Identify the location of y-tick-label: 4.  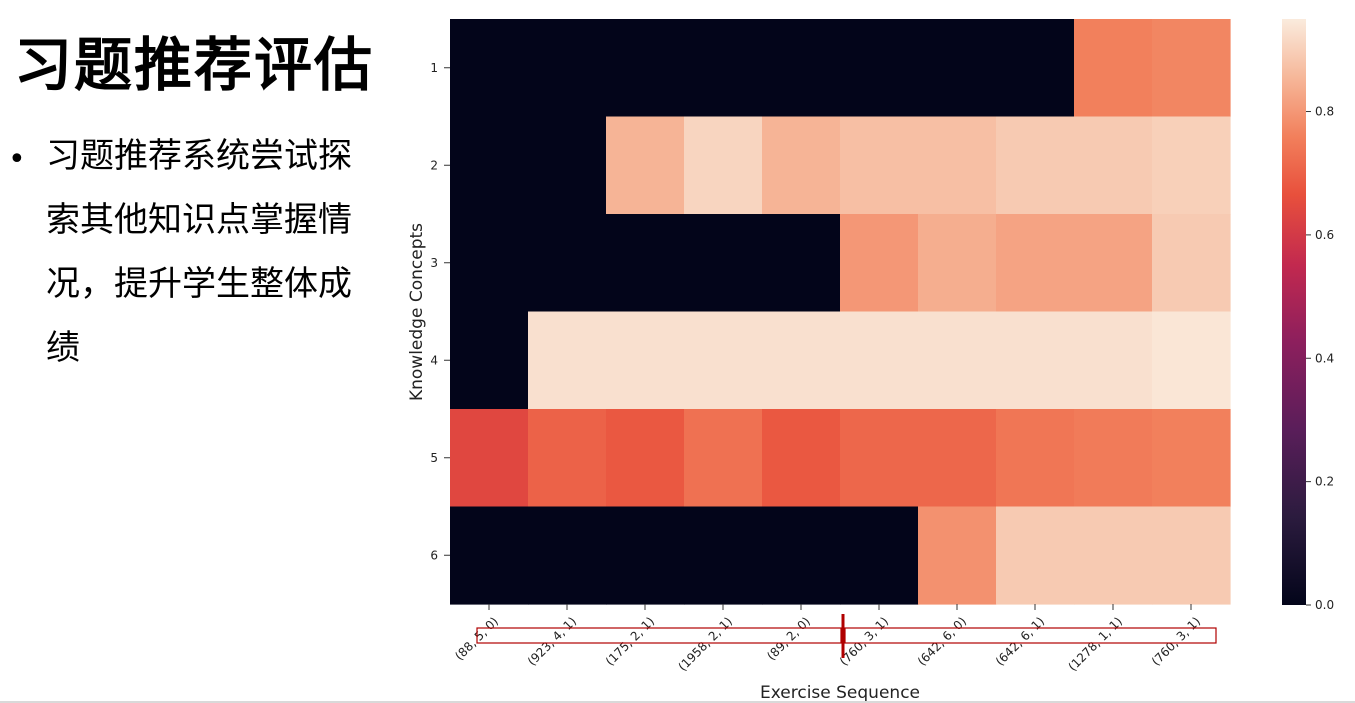
(434, 360).